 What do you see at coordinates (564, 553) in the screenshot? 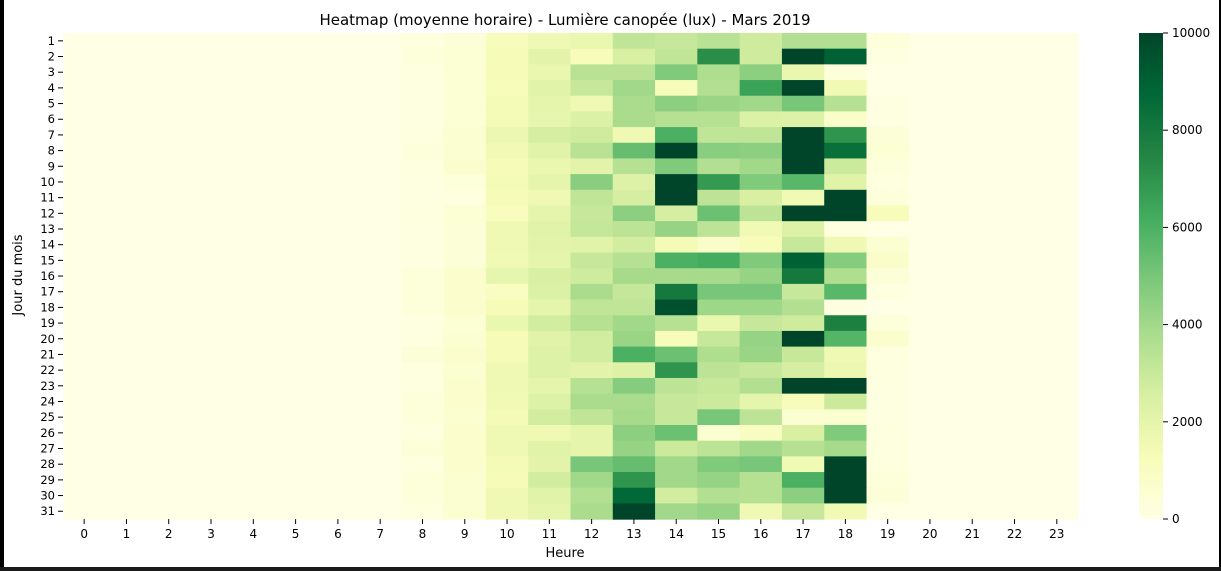
I see `x-axis-label: Heure` at bounding box center [564, 553].